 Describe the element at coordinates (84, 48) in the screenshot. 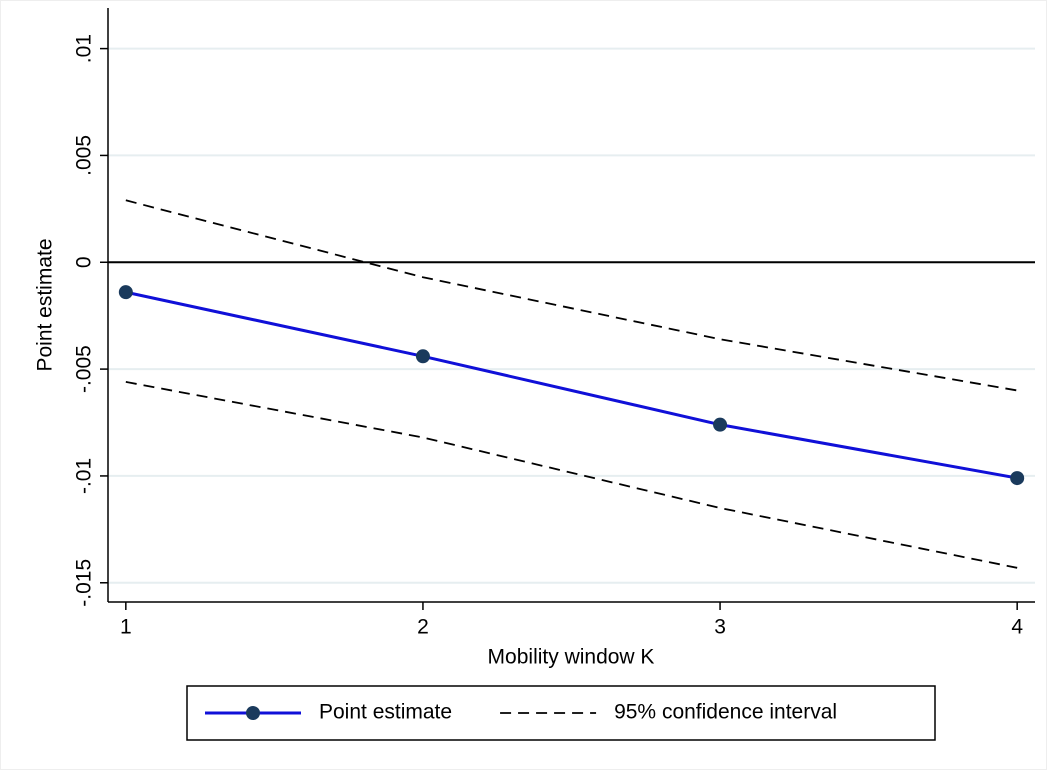

I see `y-tick-label: .01` at that location.